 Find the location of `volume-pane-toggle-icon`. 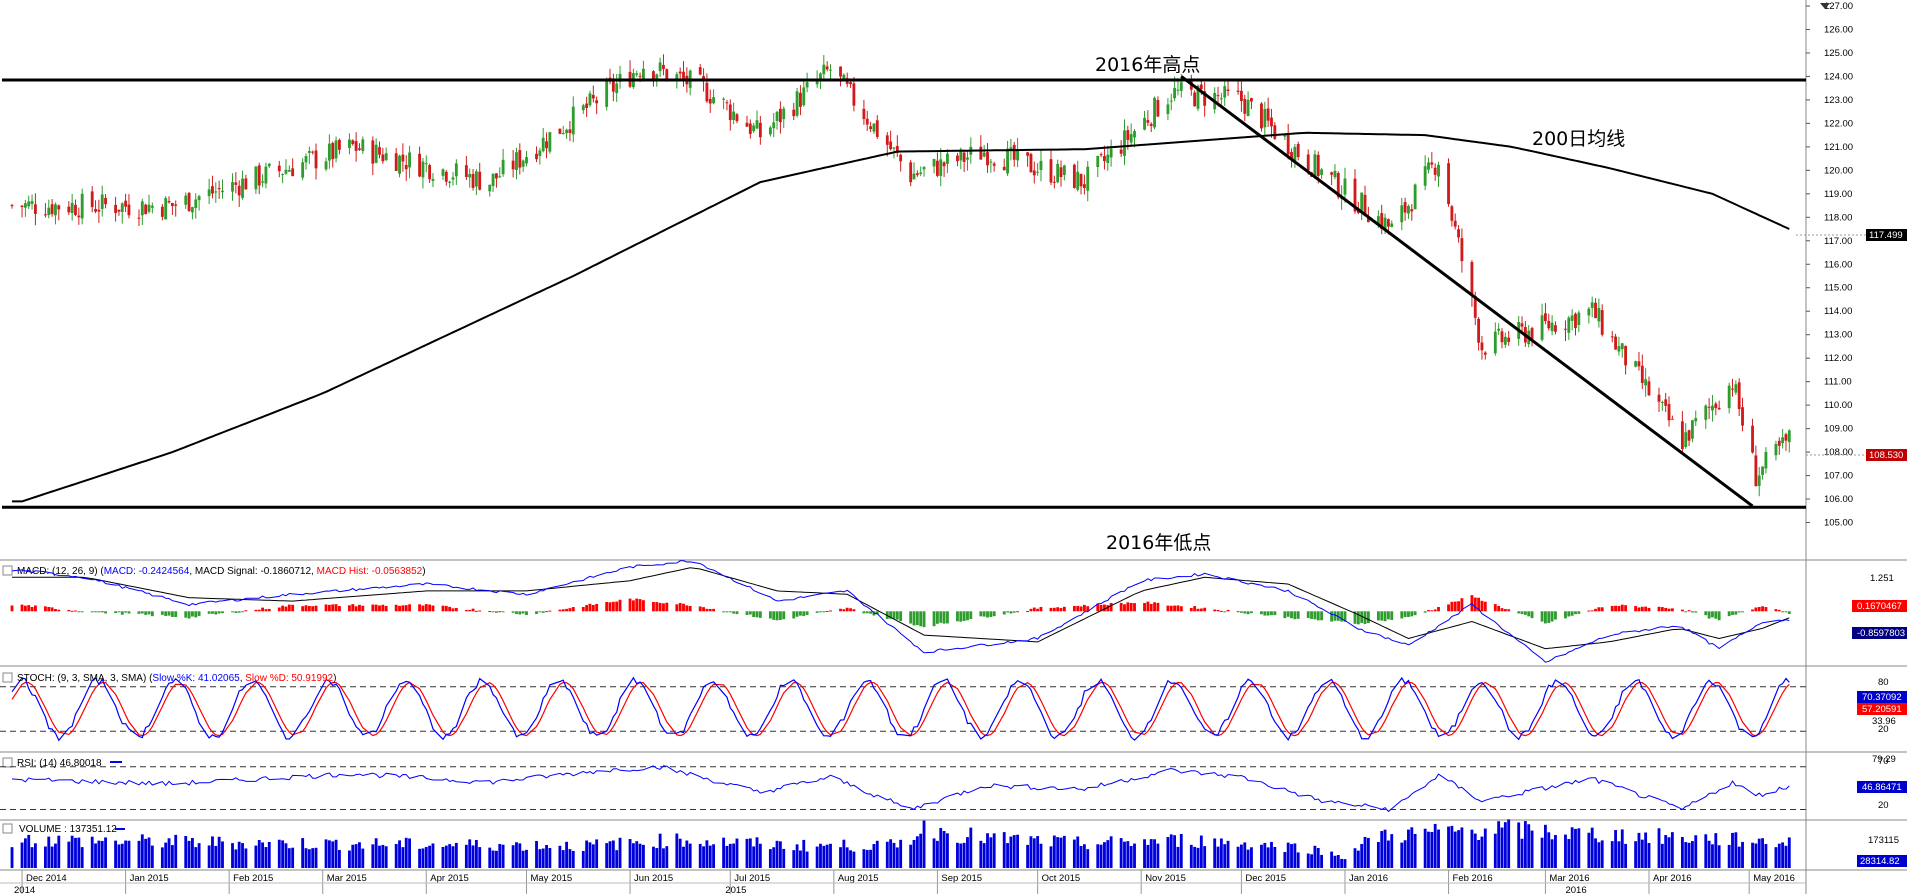

volume-pane-toggle-icon is located at coordinates (7, 828).